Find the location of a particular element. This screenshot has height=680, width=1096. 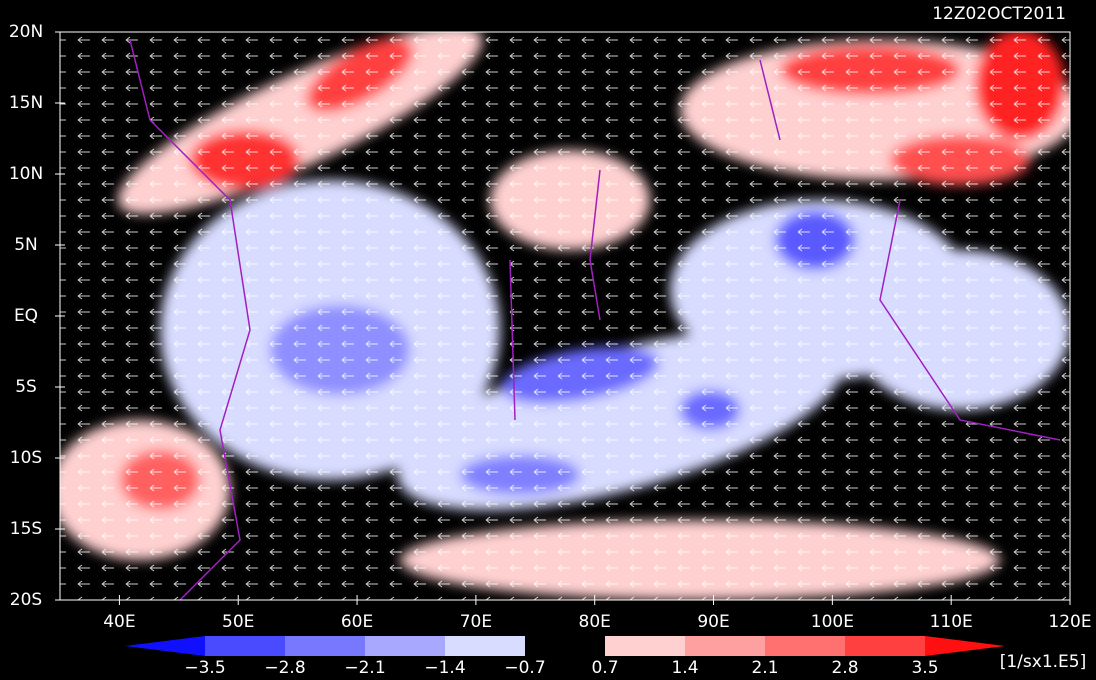

lat-label: 20S is located at coordinates (26, 600).